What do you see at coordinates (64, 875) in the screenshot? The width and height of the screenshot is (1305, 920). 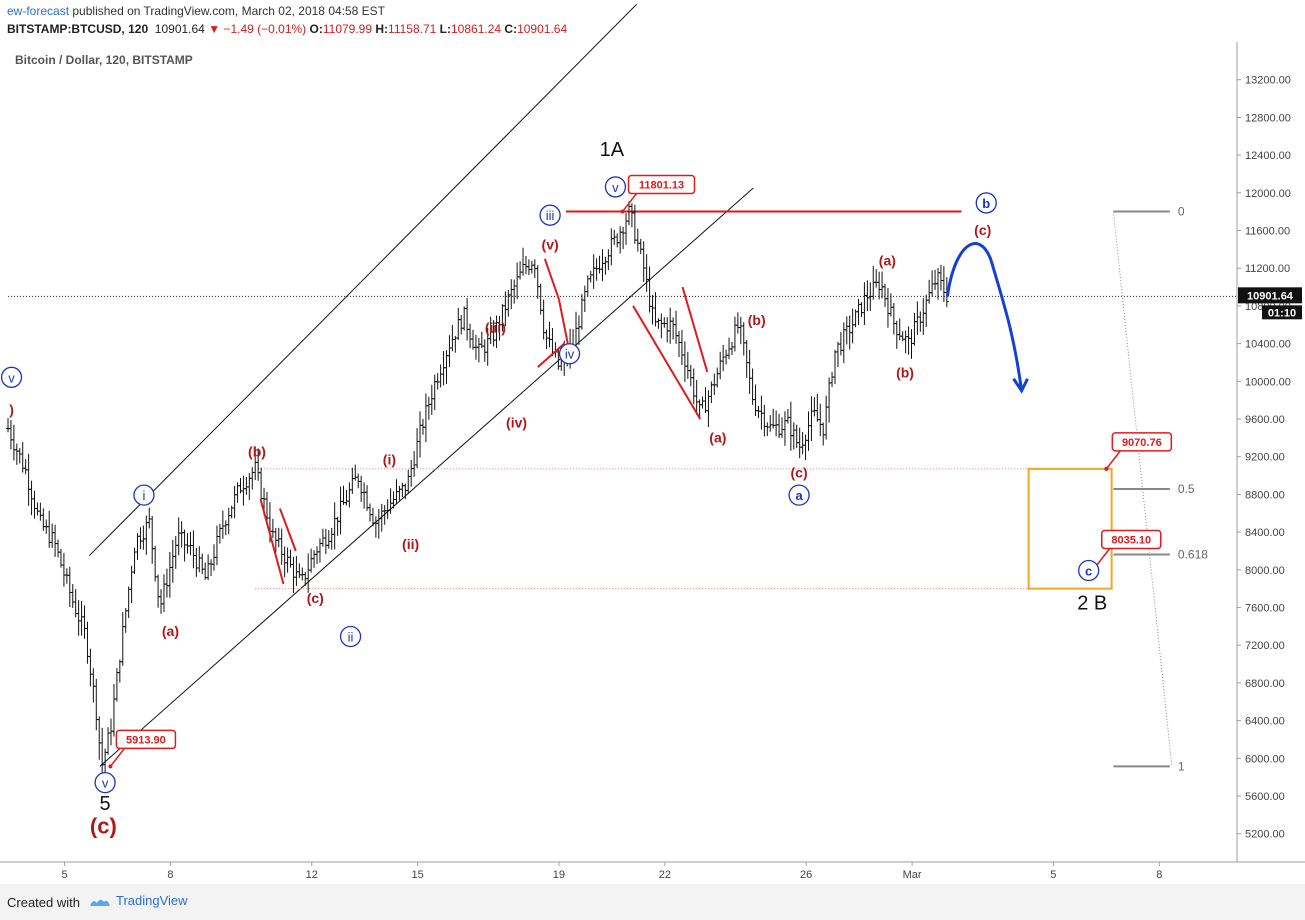 I see `x-tick-label: 5` at bounding box center [64, 875].